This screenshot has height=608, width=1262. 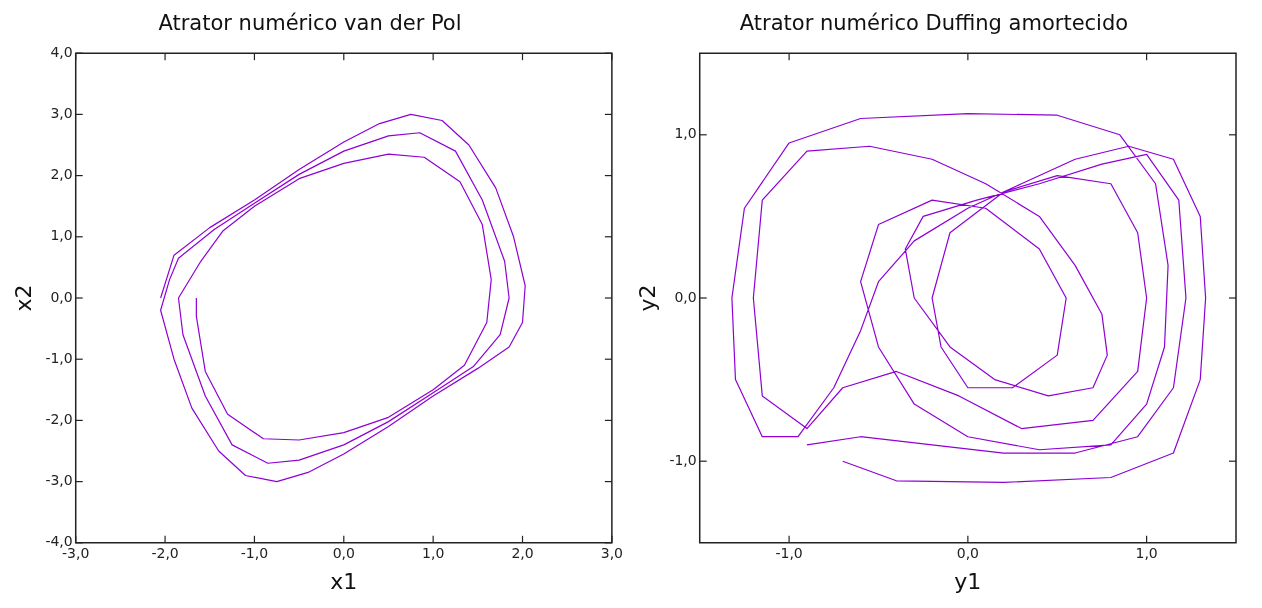 What do you see at coordinates (344, 581) in the screenshot?
I see `x-axis-title: x1` at bounding box center [344, 581].